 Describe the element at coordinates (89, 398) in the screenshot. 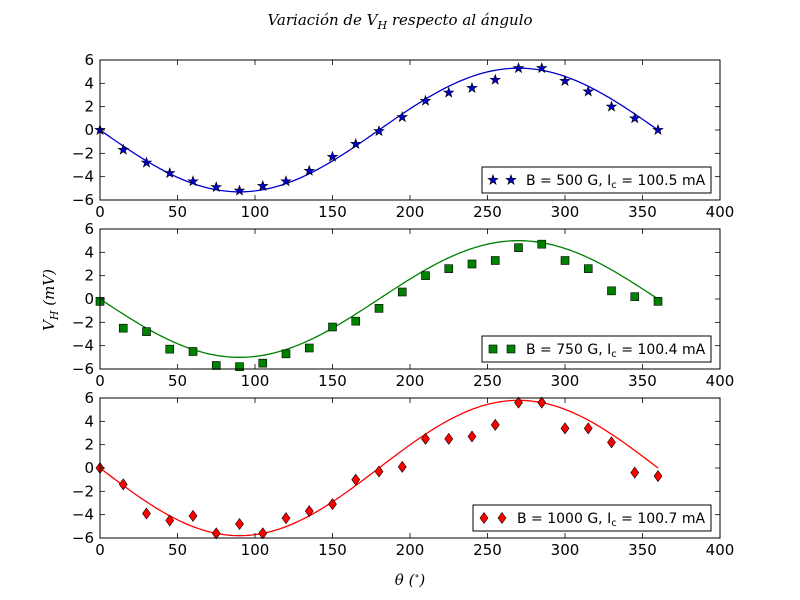

I see `y-tick-label-3-6: 6` at that location.